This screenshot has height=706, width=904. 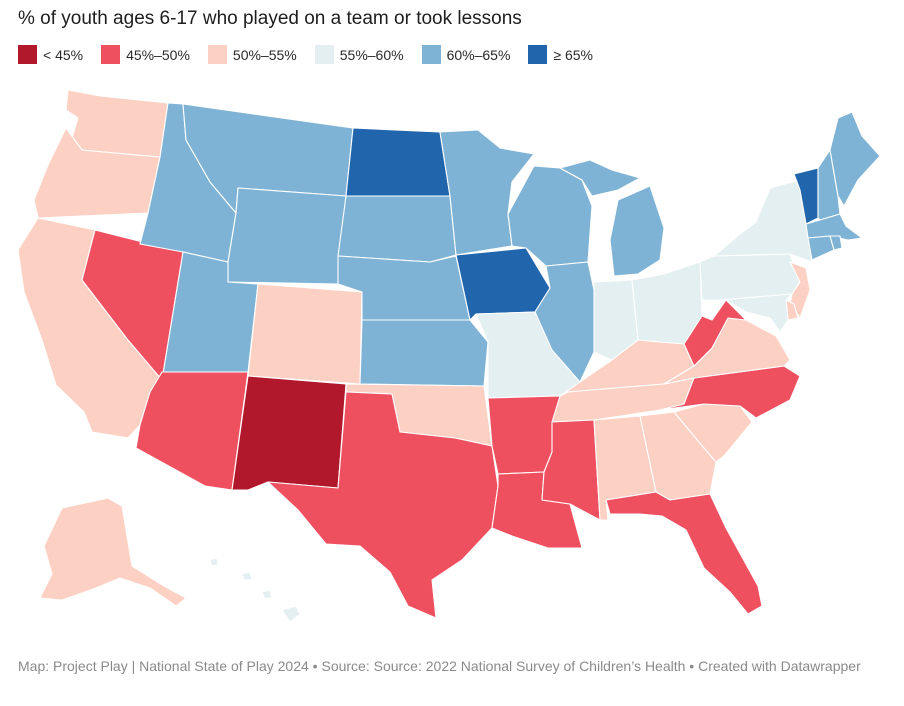 I want to click on state-wa, so click(x=117, y=123).